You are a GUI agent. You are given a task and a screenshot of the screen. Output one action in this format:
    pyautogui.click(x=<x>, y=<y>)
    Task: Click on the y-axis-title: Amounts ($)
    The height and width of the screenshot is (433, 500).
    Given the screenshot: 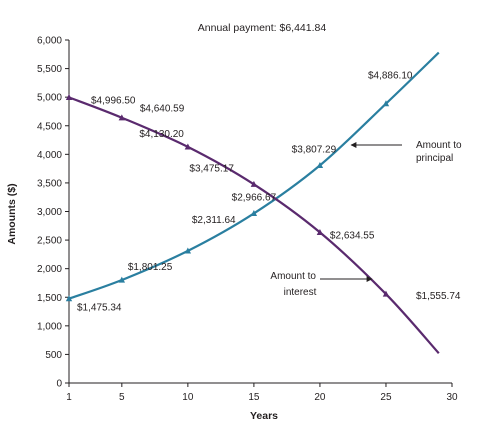 What is the action you would take?
    pyautogui.click(x=12, y=213)
    